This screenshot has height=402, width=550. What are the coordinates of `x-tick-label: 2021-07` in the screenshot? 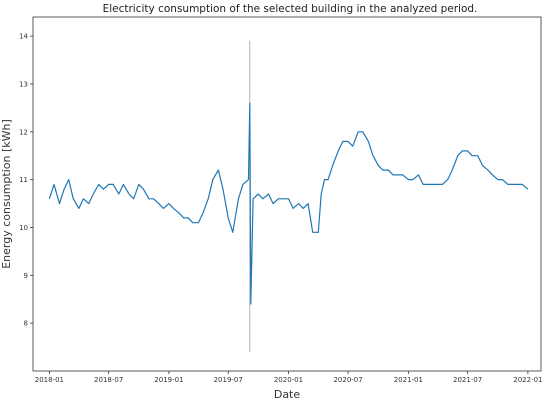 It's located at (467, 380).